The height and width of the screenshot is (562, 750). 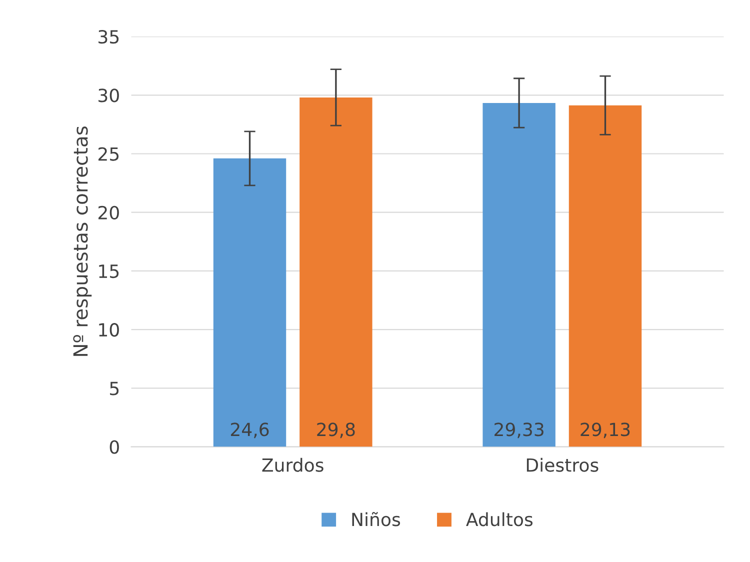 What do you see at coordinates (108, 37) in the screenshot?
I see `y-tick-label: 35` at bounding box center [108, 37].